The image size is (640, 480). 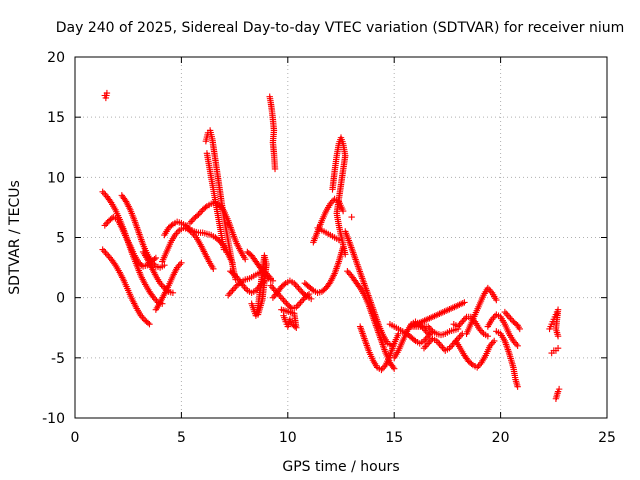 I want to click on x-tick-label: 0, so click(x=75, y=438).